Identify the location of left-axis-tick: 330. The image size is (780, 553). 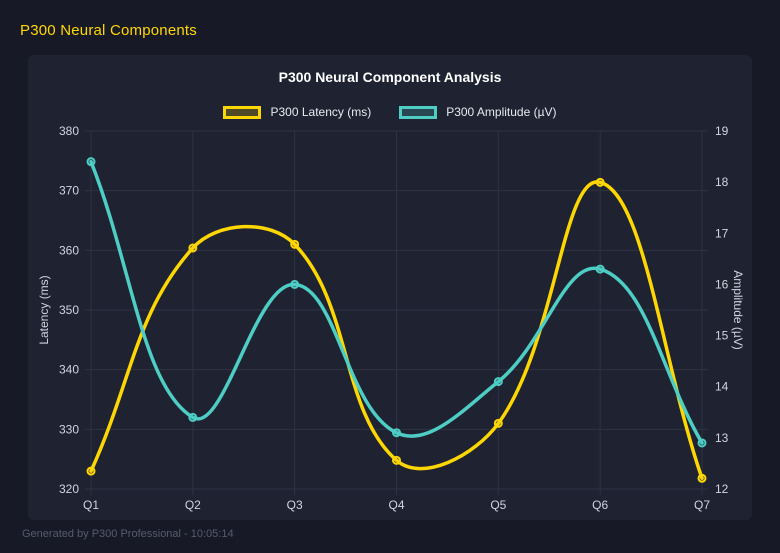
(69, 429).